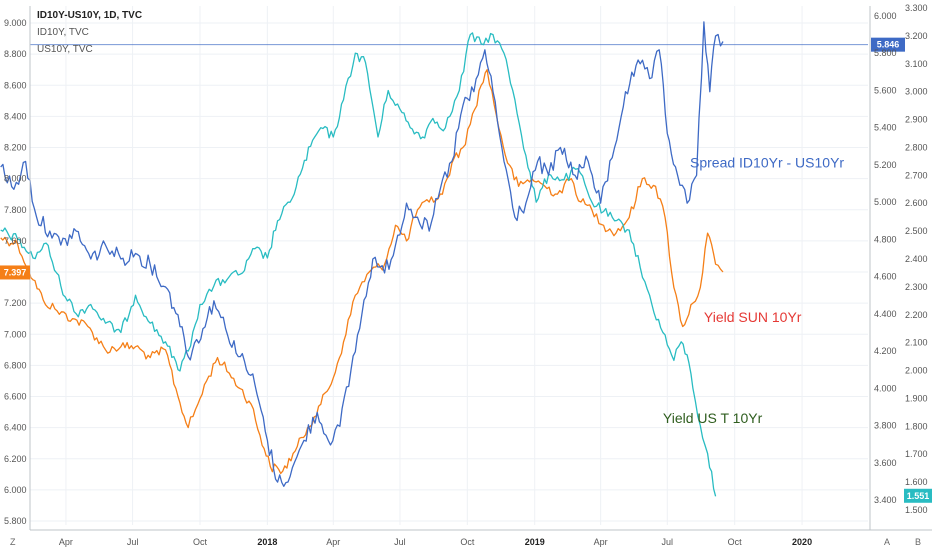 Image resolution: width=932 pixels, height=550 pixels. What do you see at coordinates (15, 521) in the screenshot?
I see `y-left-tick-16: 5.800` at bounding box center [15, 521].